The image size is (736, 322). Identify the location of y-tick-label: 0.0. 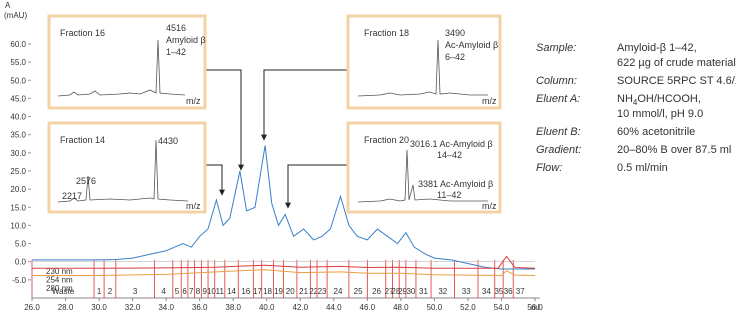
(21, 262).